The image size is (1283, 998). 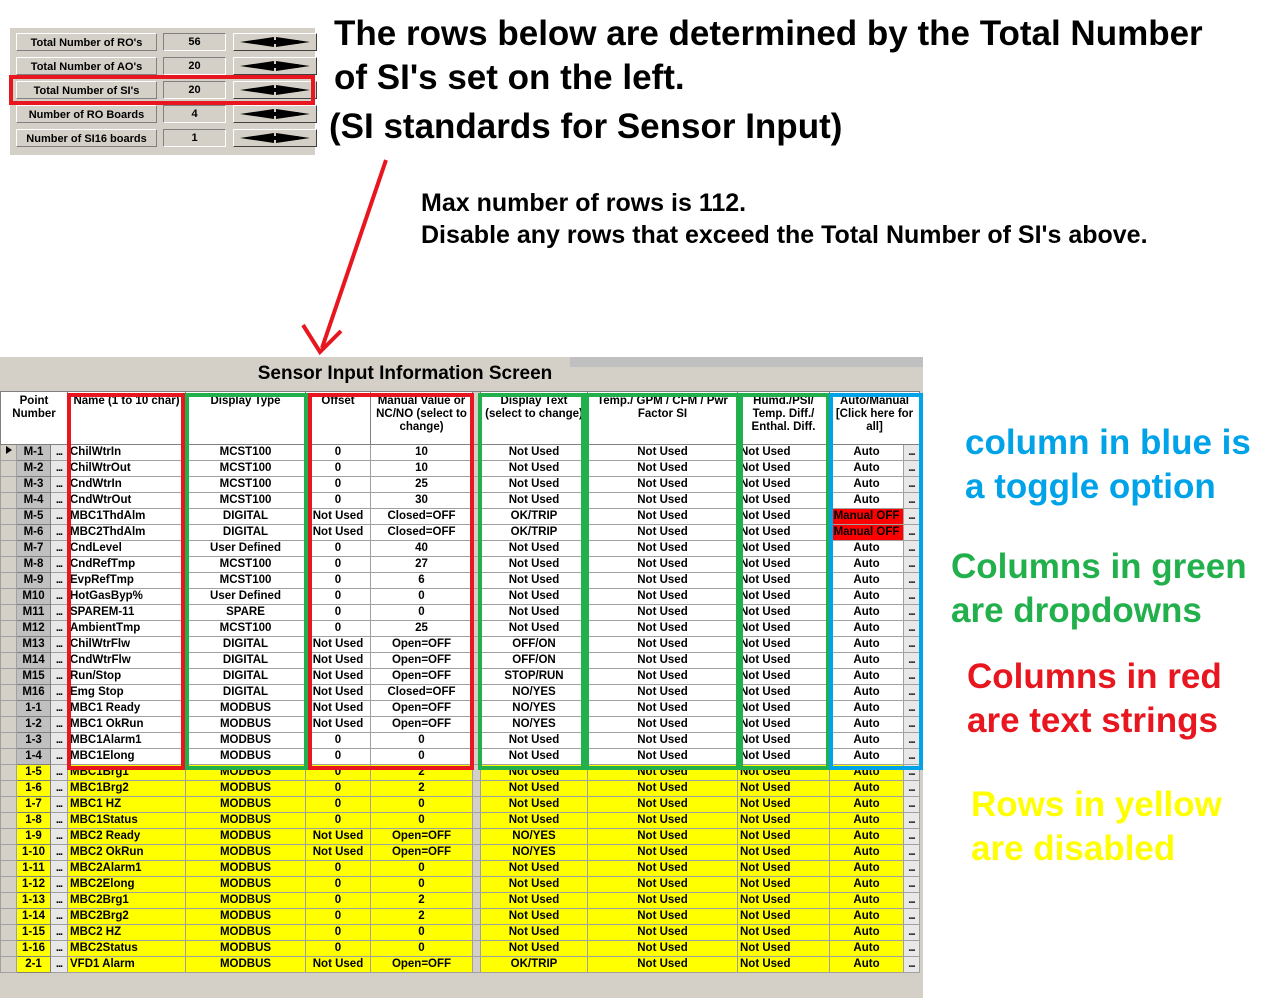 I want to click on cell-name: CndWtrFlw, so click(x=126, y=660).